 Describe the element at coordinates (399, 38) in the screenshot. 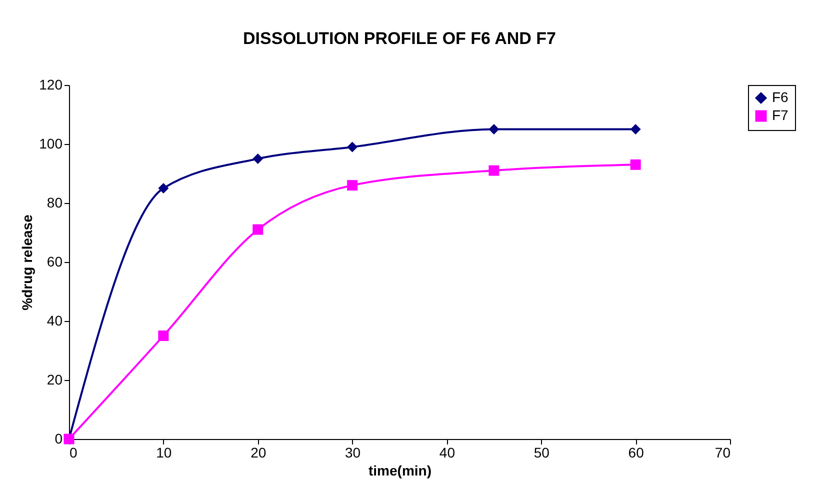

I see `chart-title: DISSOLUTION PROFILE OF F6 AND F7` at that location.